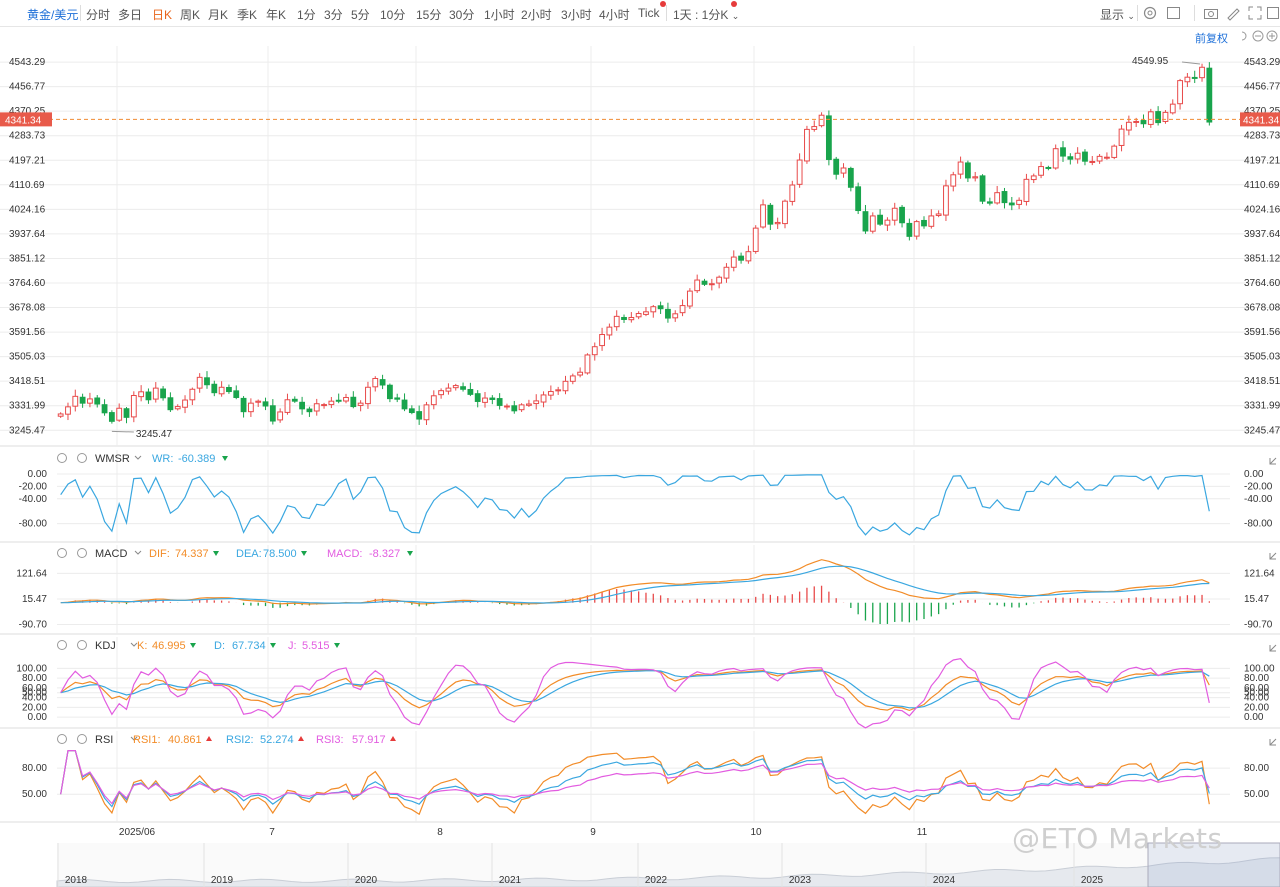 The height and width of the screenshot is (887, 1280). What do you see at coordinates (429, 15) in the screenshot?
I see `period-tab: 15分` at bounding box center [429, 15].